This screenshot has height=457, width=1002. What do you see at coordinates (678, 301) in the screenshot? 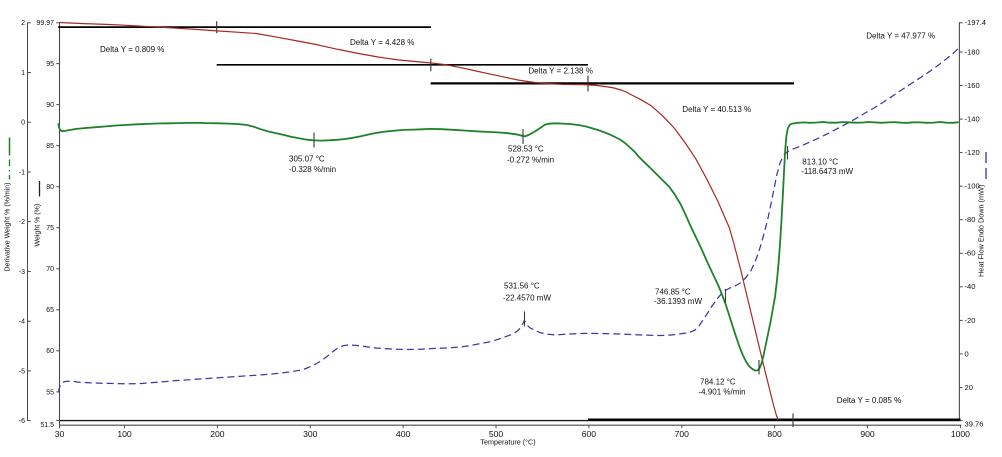
I see `svg-text: -36.1393 mW` at bounding box center [678, 301].